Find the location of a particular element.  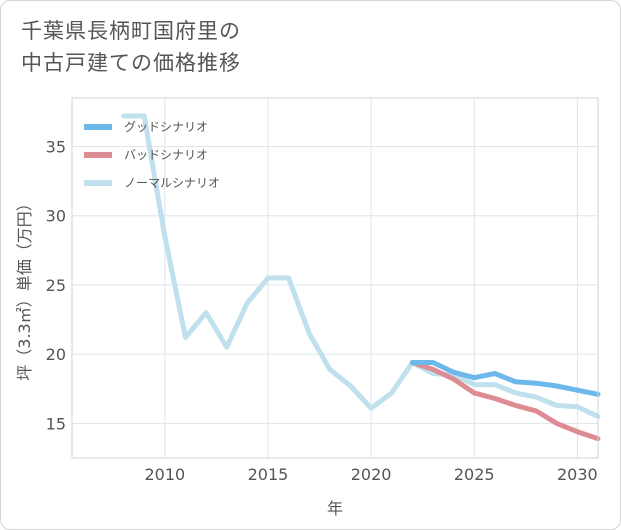

y-tick-label: 15 is located at coordinates (56, 423).